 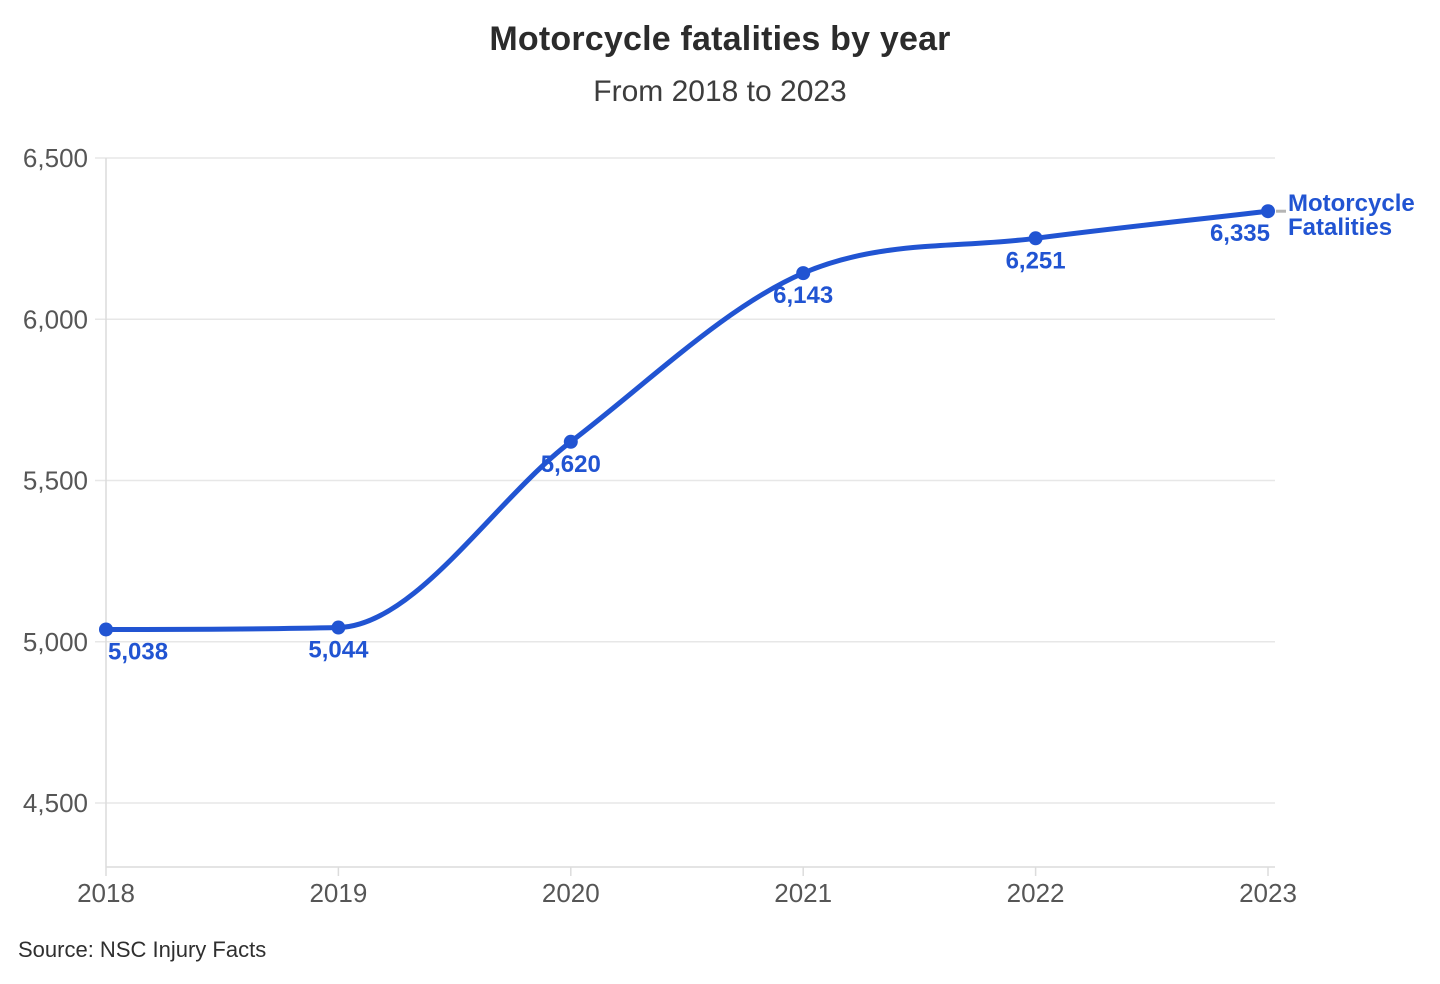 I want to click on source-note: Source: NSC Injury Facts, so click(x=142, y=949).